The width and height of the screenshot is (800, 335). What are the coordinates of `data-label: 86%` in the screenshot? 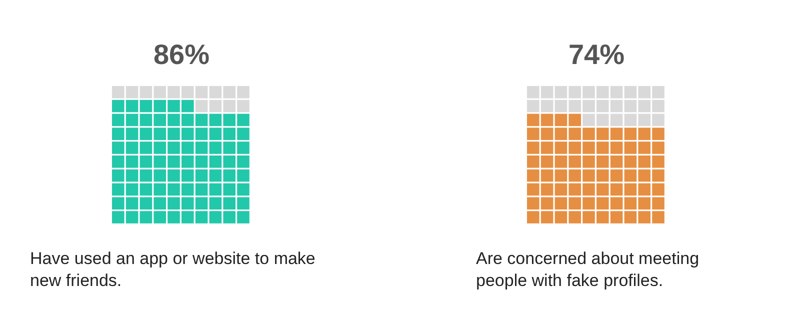 It's located at (181, 54).